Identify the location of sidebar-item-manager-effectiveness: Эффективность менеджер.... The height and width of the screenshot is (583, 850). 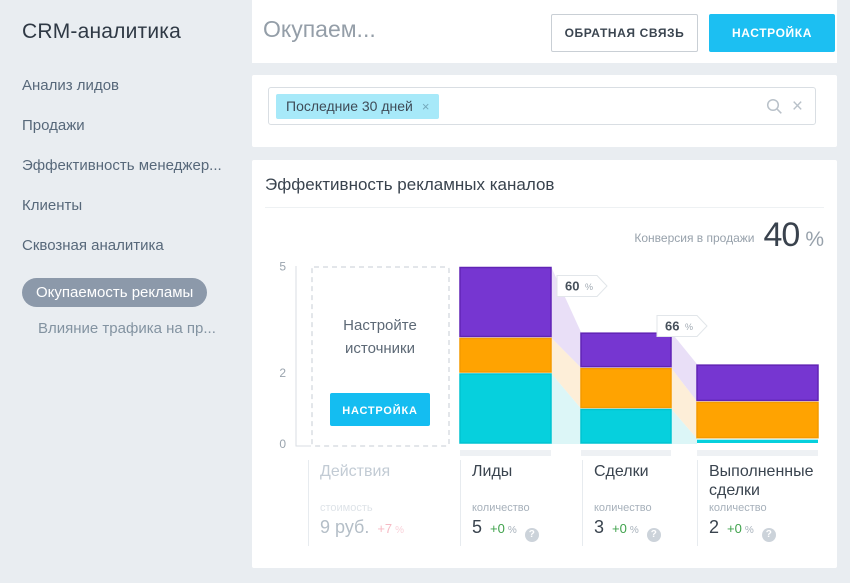
(122, 165).